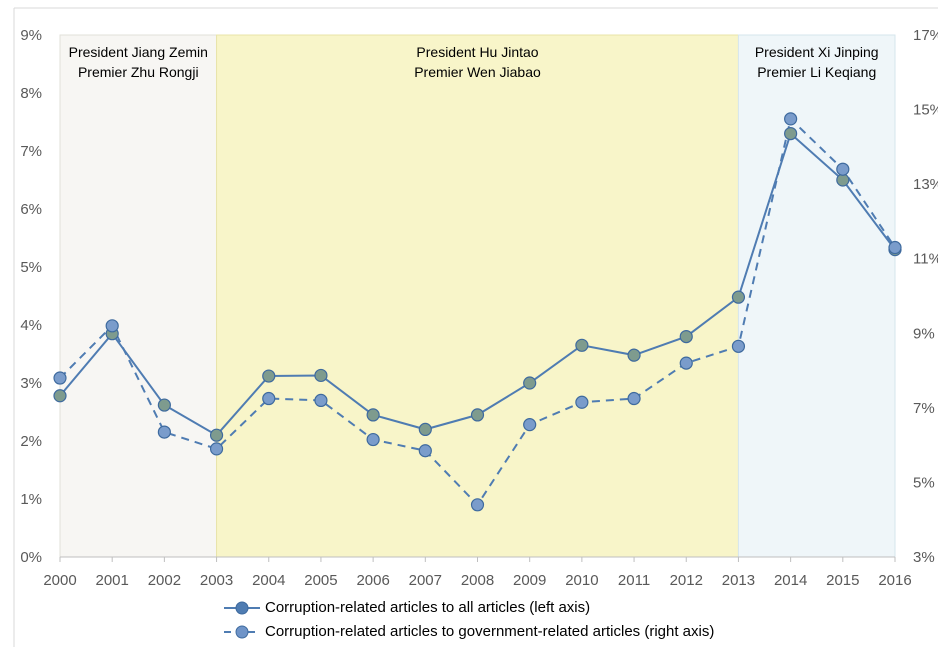 The image size is (938, 652). Describe the element at coordinates (477, 52) in the screenshot. I see `era-label-2-line-1: President Hu Jintao` at that location.